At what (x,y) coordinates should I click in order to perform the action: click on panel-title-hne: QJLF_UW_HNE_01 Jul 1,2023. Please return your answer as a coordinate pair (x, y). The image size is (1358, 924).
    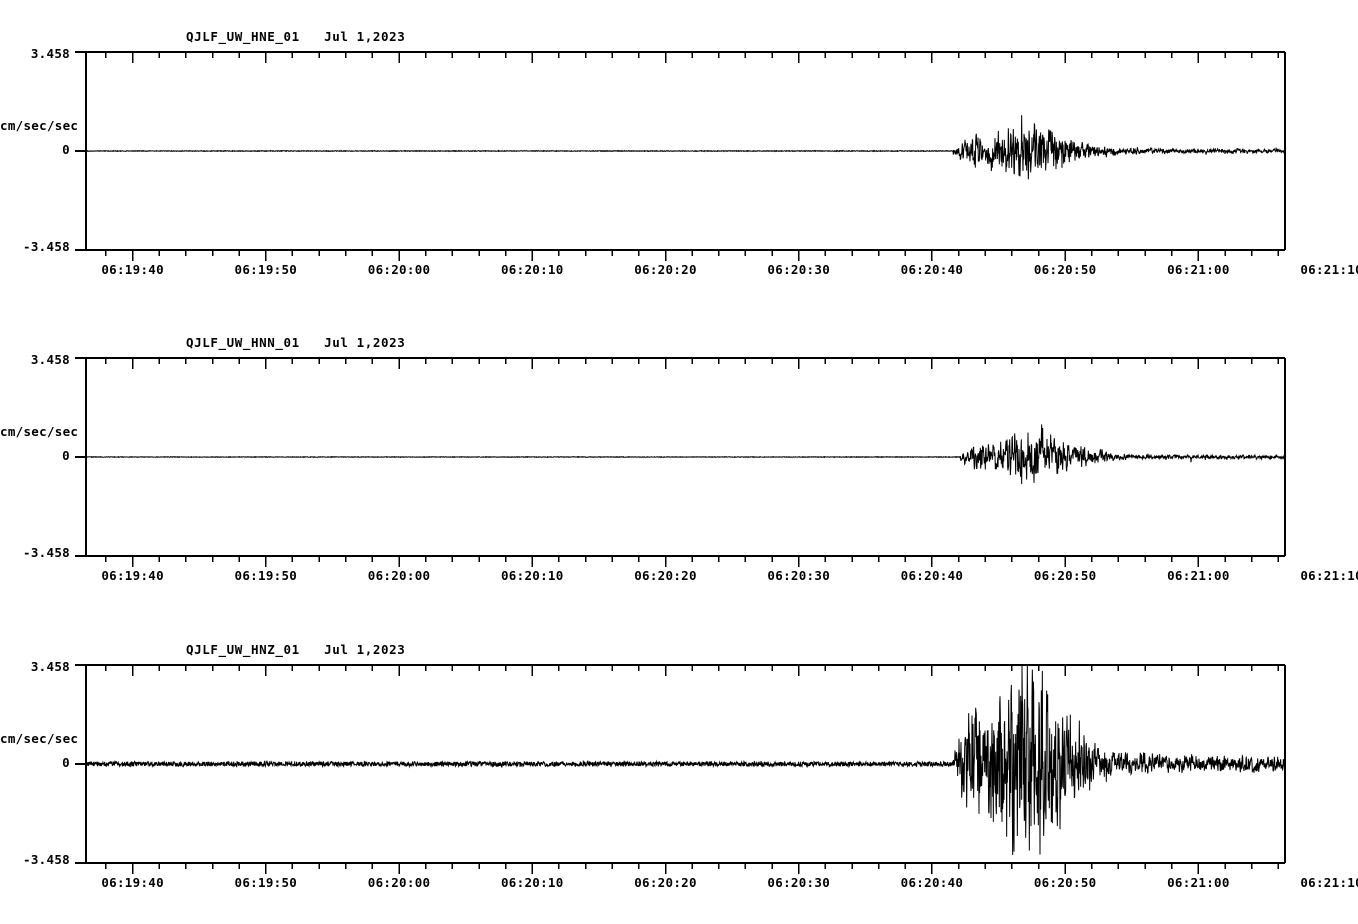
    Looking at the image, I should click on (296, 36).